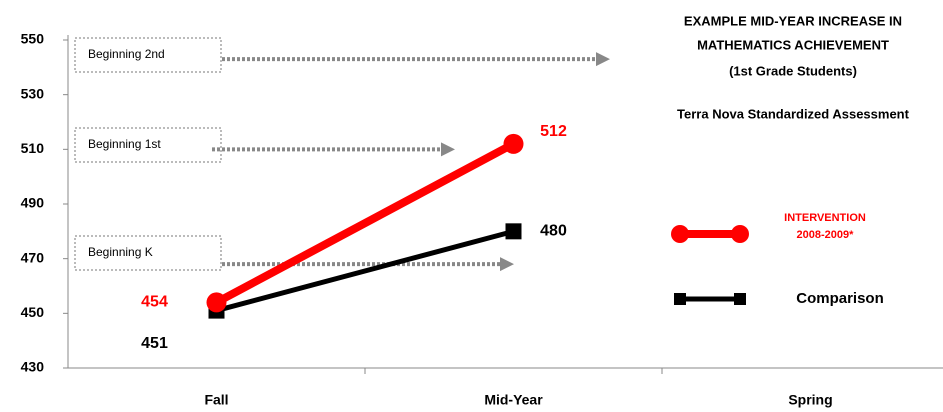 The image size is (943, 412). Describe the element at coordinates (33, 367) in the screenshot. I see `y-tick-label: 430` at that location.